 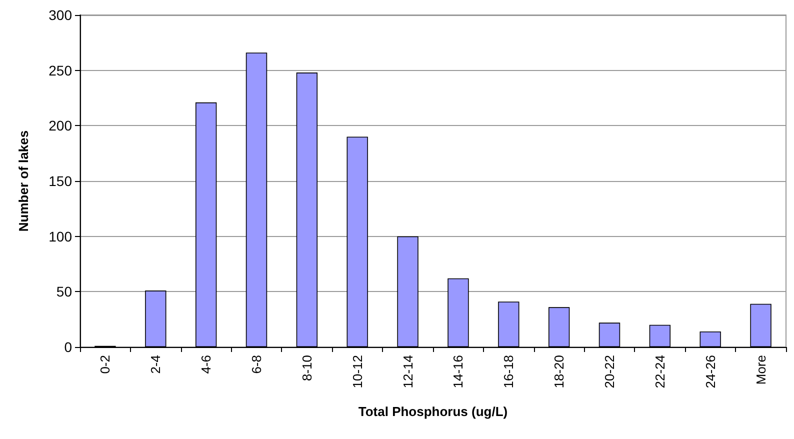 What do you see at coordinates (60, 236) in the screenshot?
I see `y-tick-label: 100` at bounding box center [60, 236].